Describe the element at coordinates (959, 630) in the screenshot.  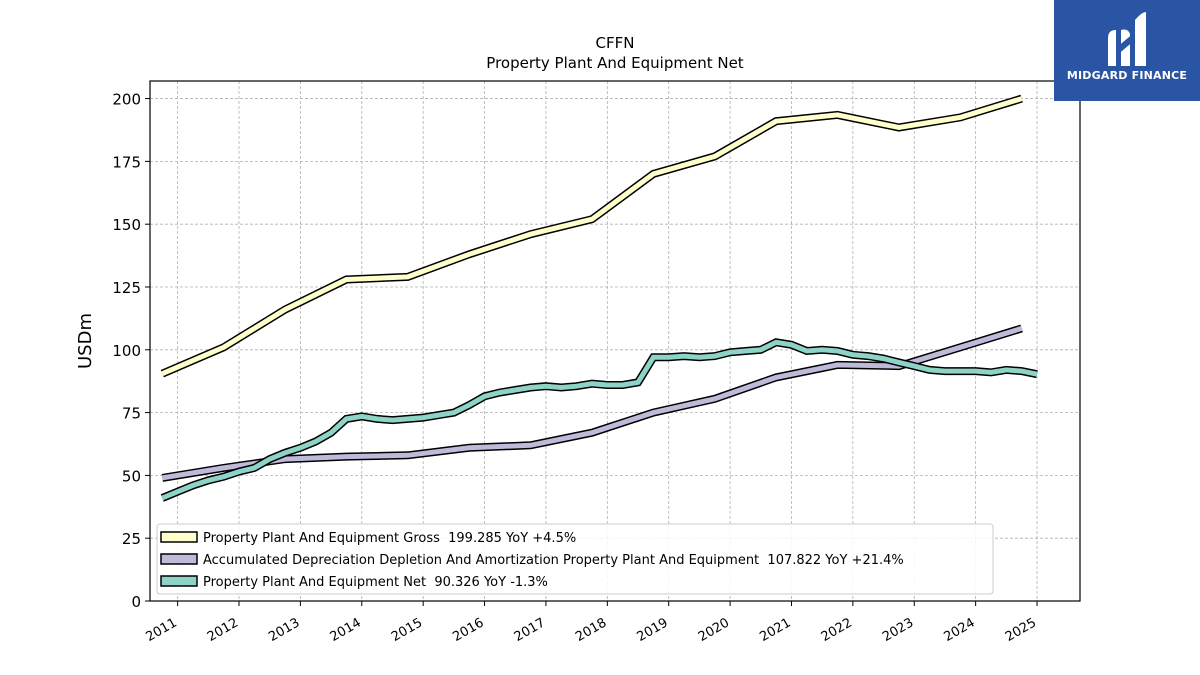
I see `x-tick-label: 2024` at that location.